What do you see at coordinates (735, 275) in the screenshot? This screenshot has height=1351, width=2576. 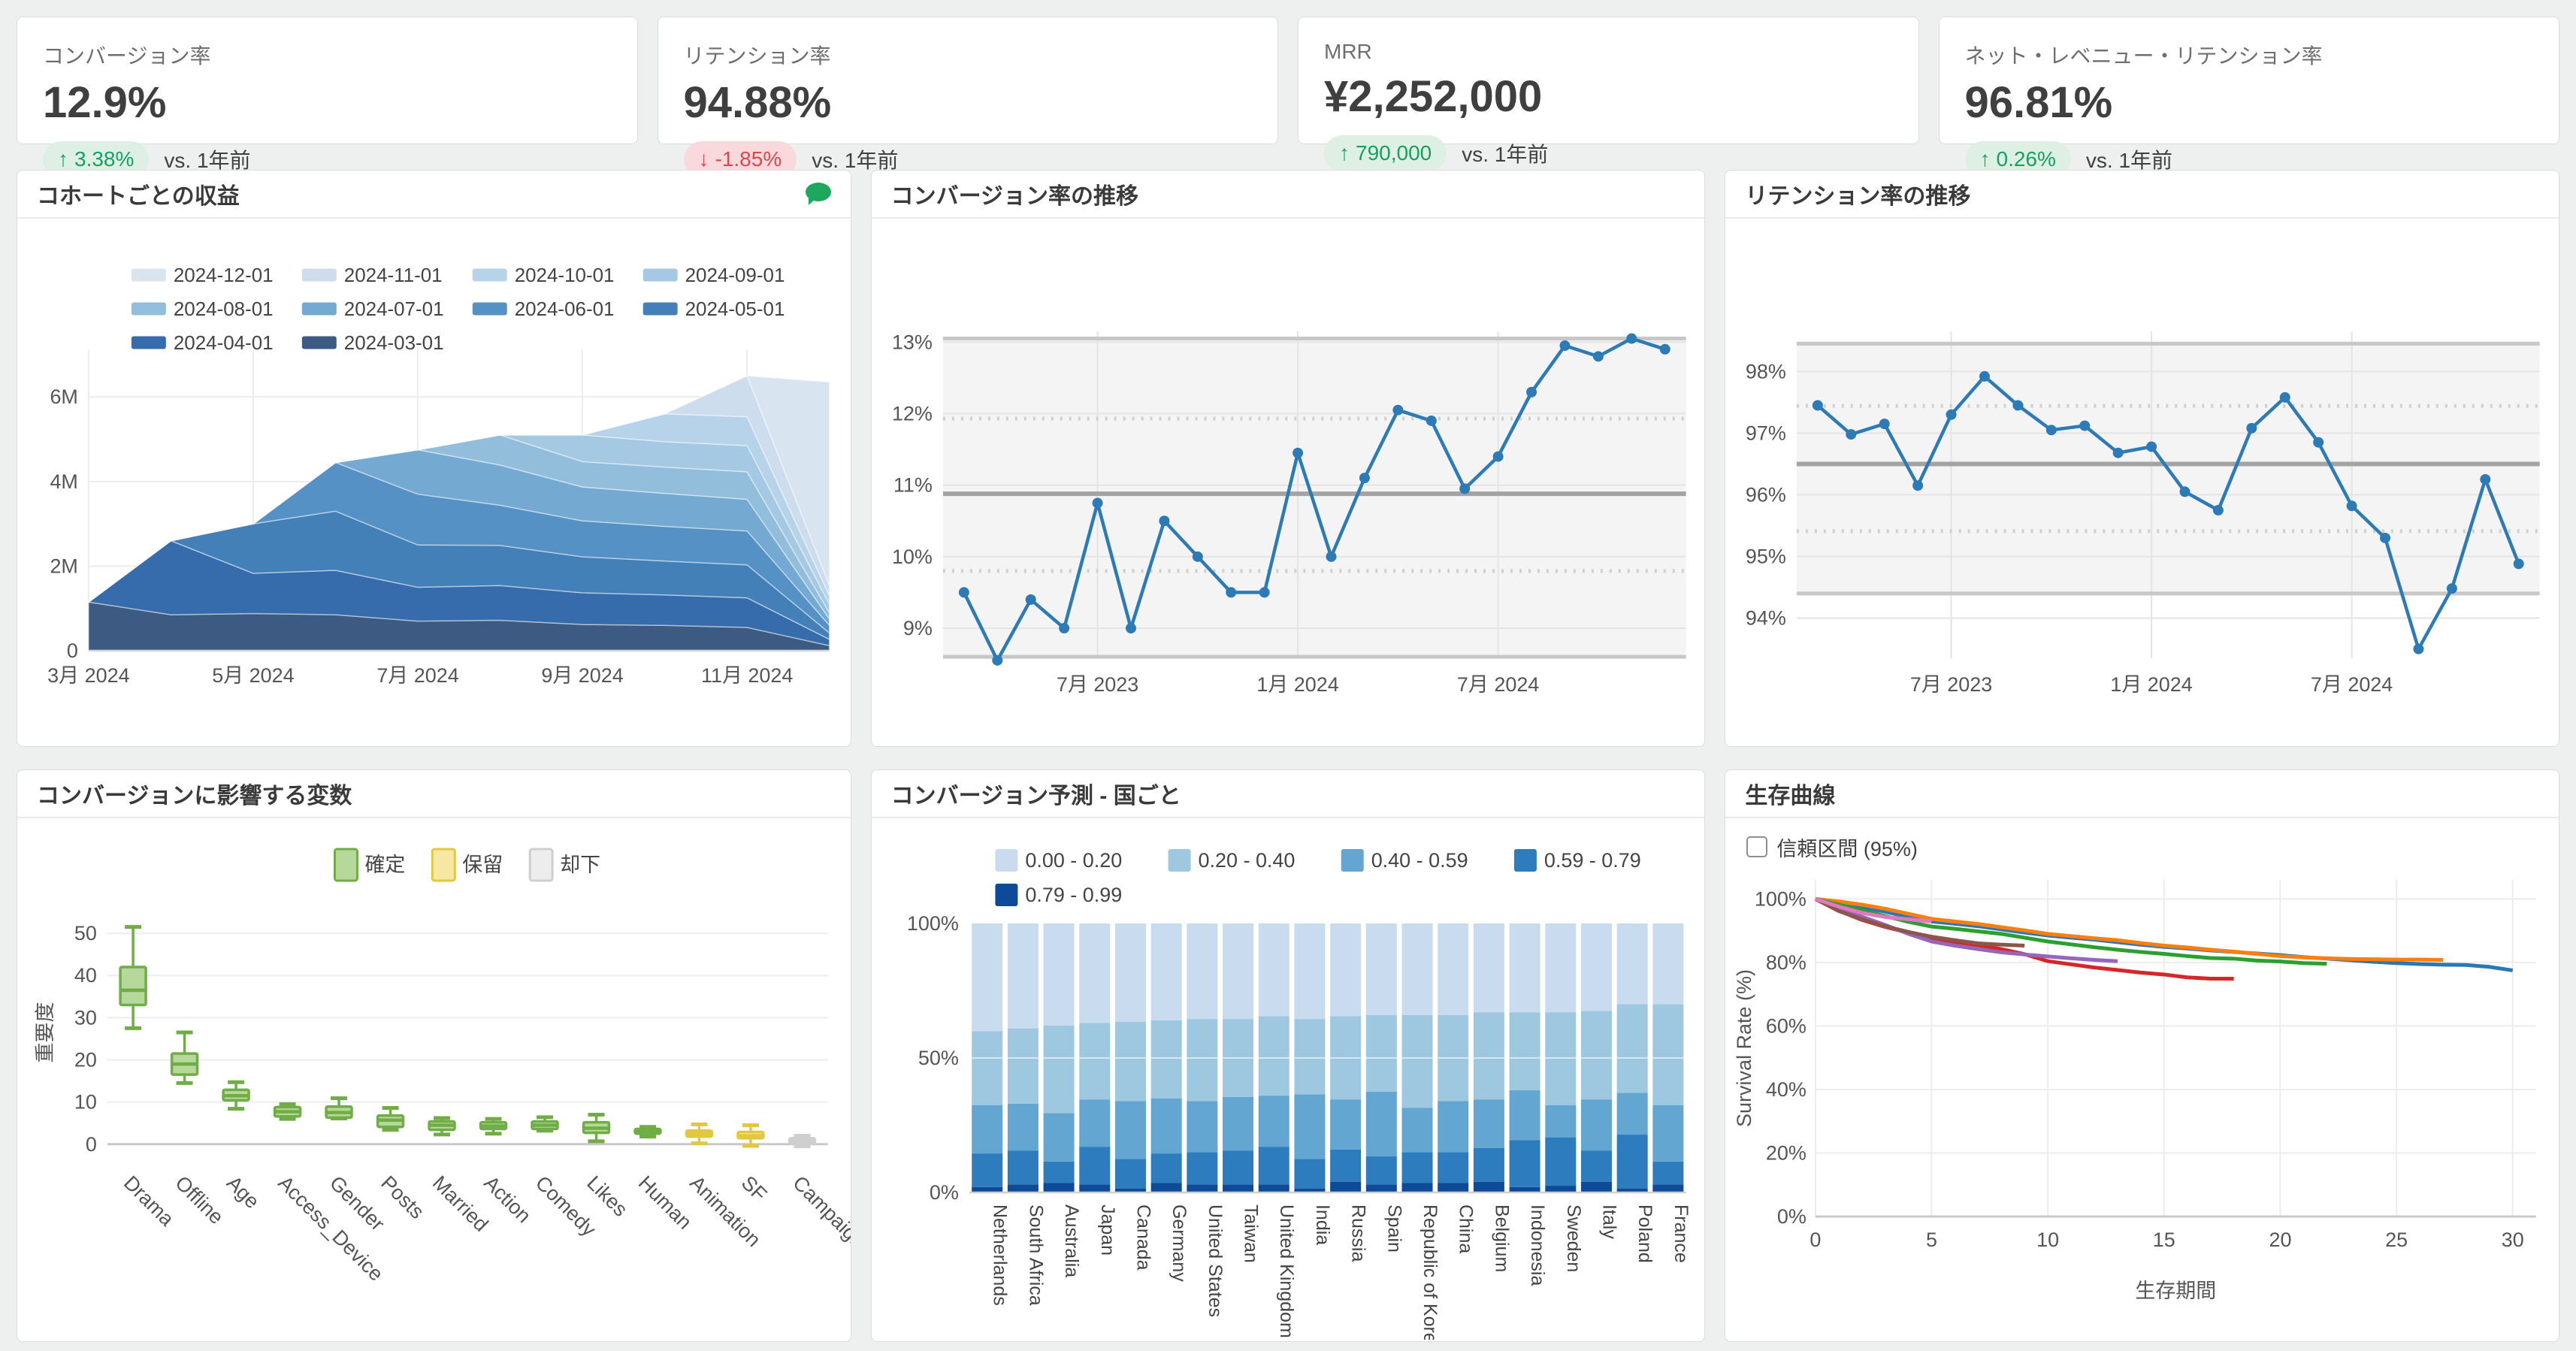 I see `svg-text: 2024-09-01` at bounding box center [735, 275].